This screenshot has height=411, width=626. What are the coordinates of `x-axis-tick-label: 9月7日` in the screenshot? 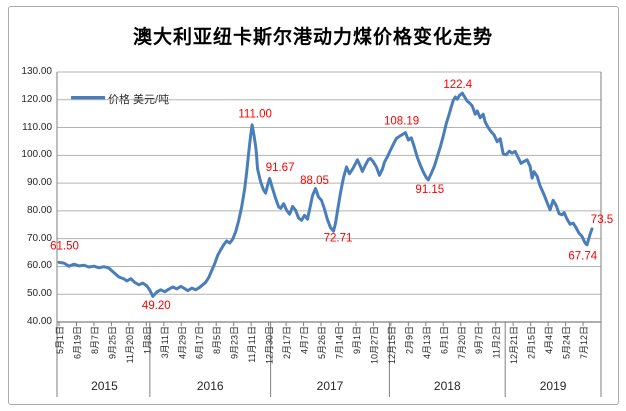 It's located at (479, 340).